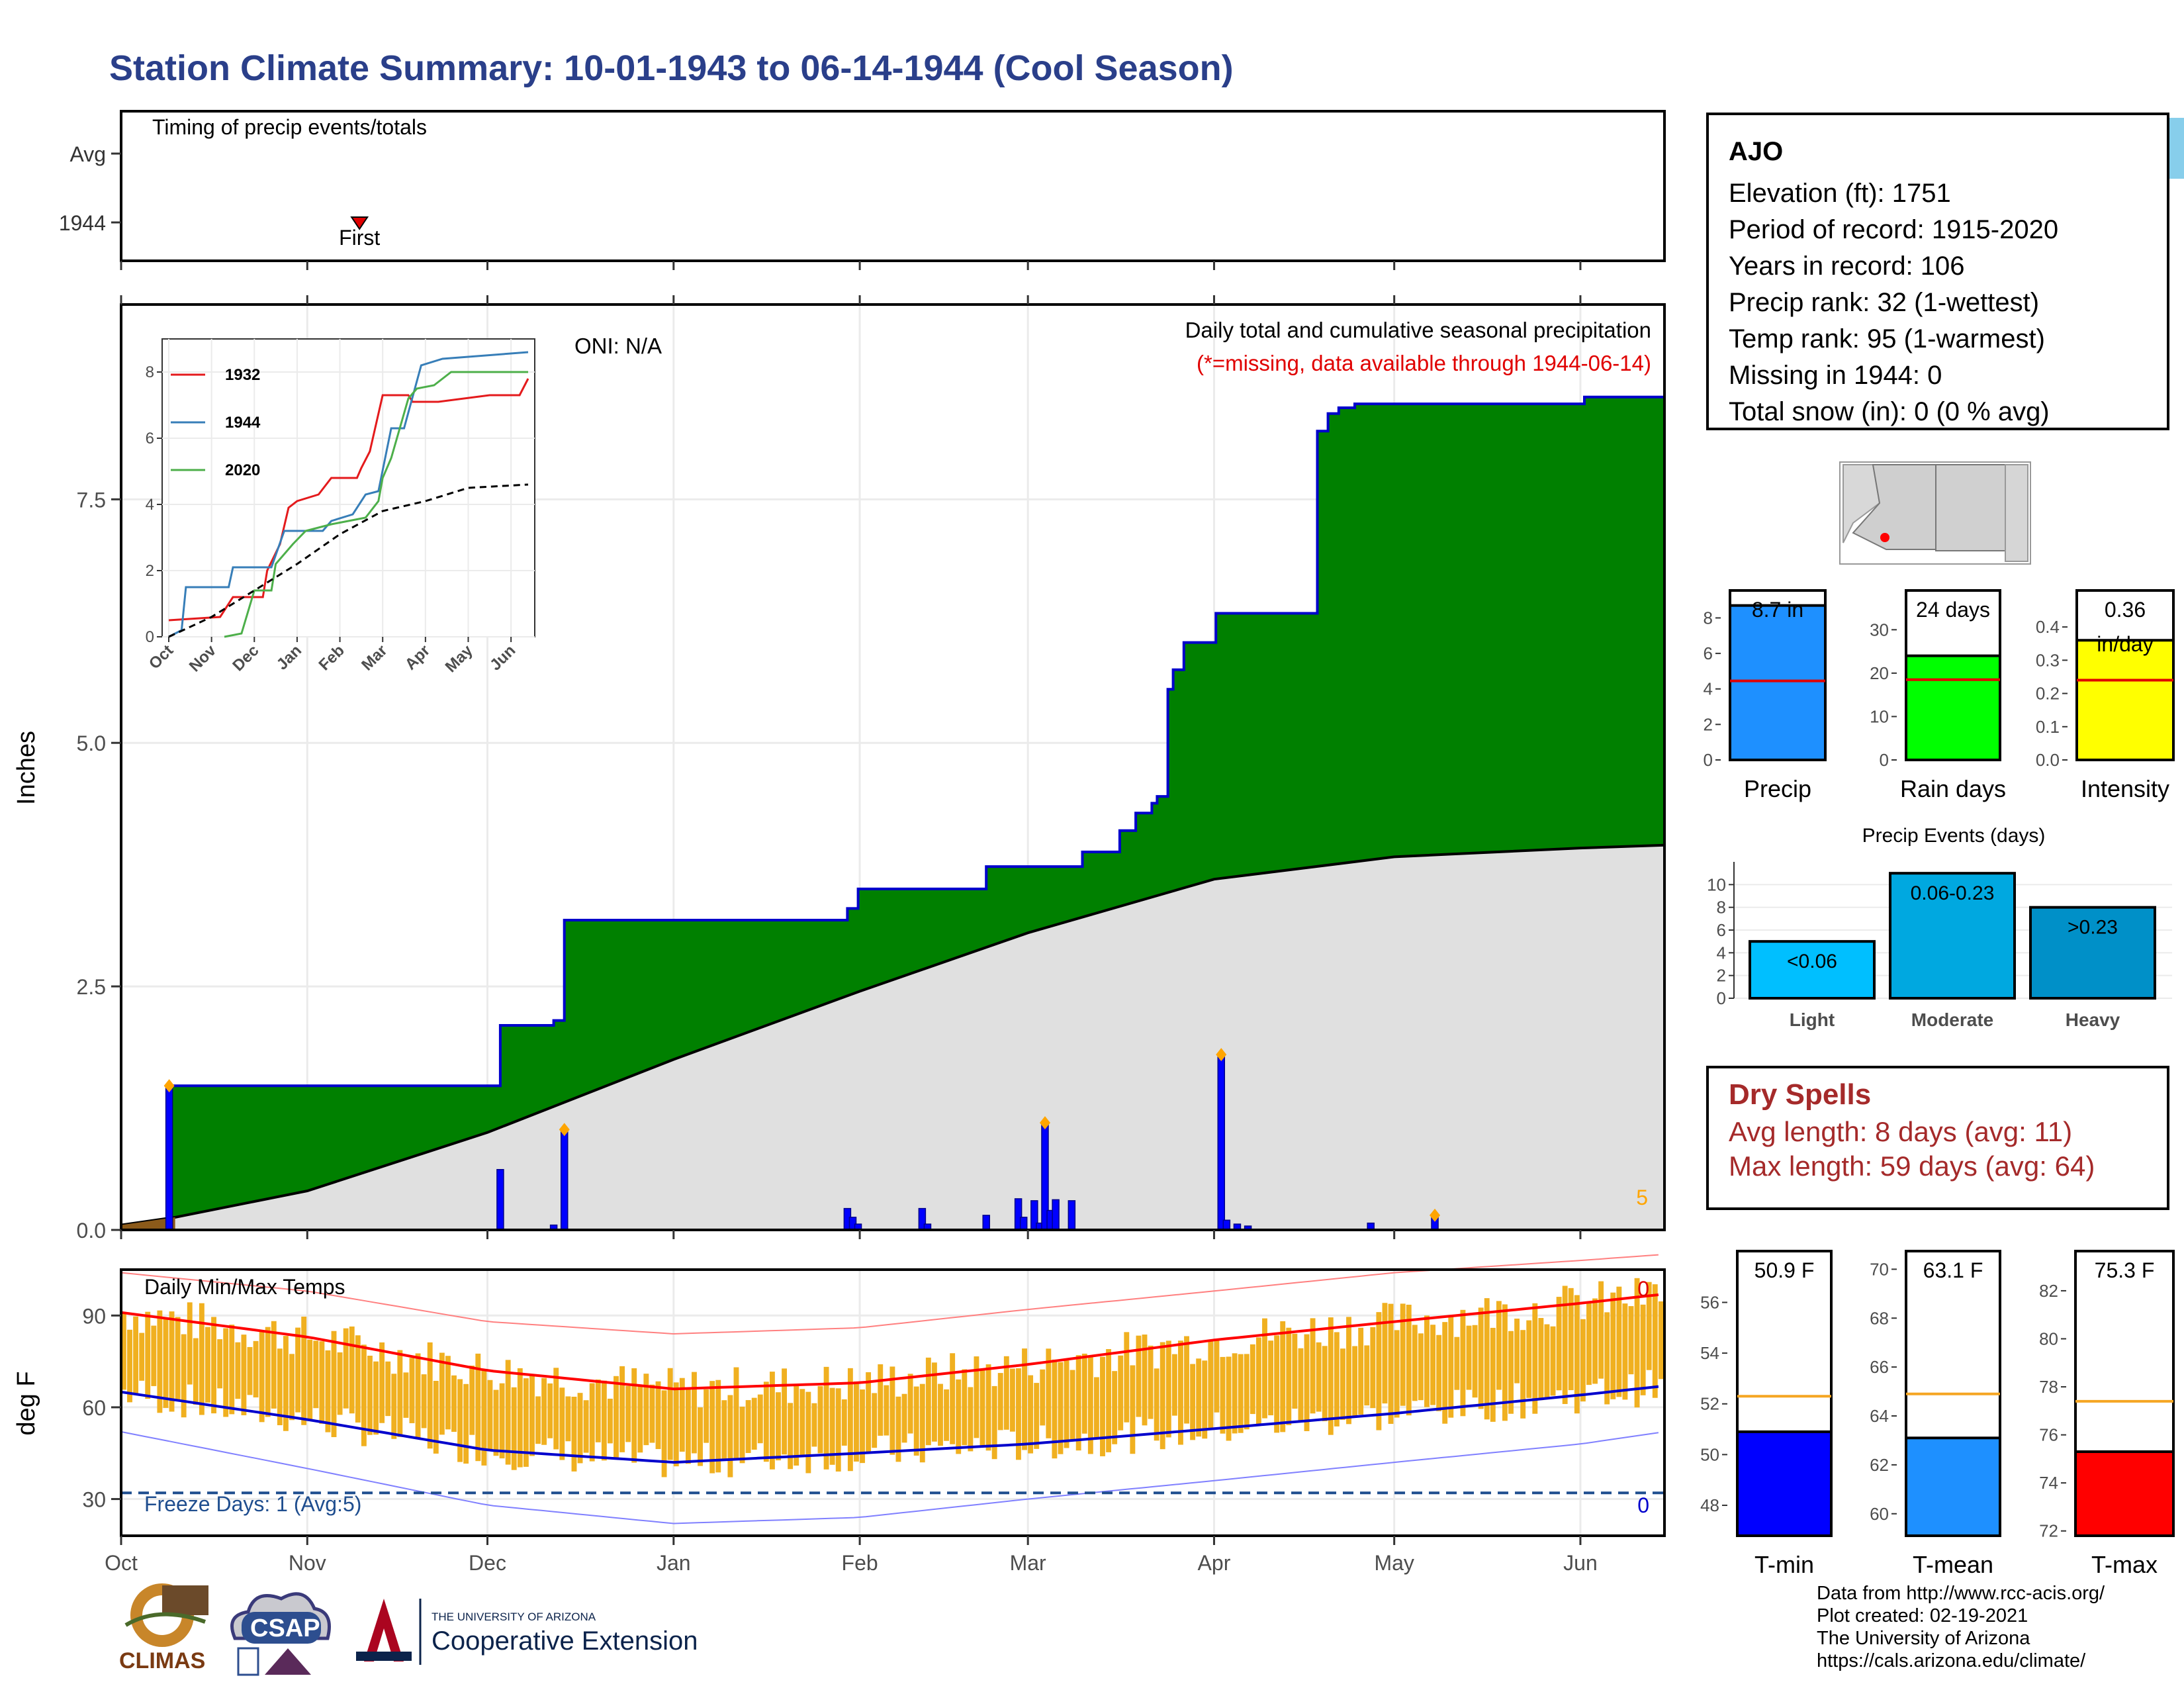 This screenshot has height=1688, width=2184. What do you see at coordinates (2125, 644) in the screenshot?
I see `intensity-unit-label: in/day` at bounding box center [2125, 644].